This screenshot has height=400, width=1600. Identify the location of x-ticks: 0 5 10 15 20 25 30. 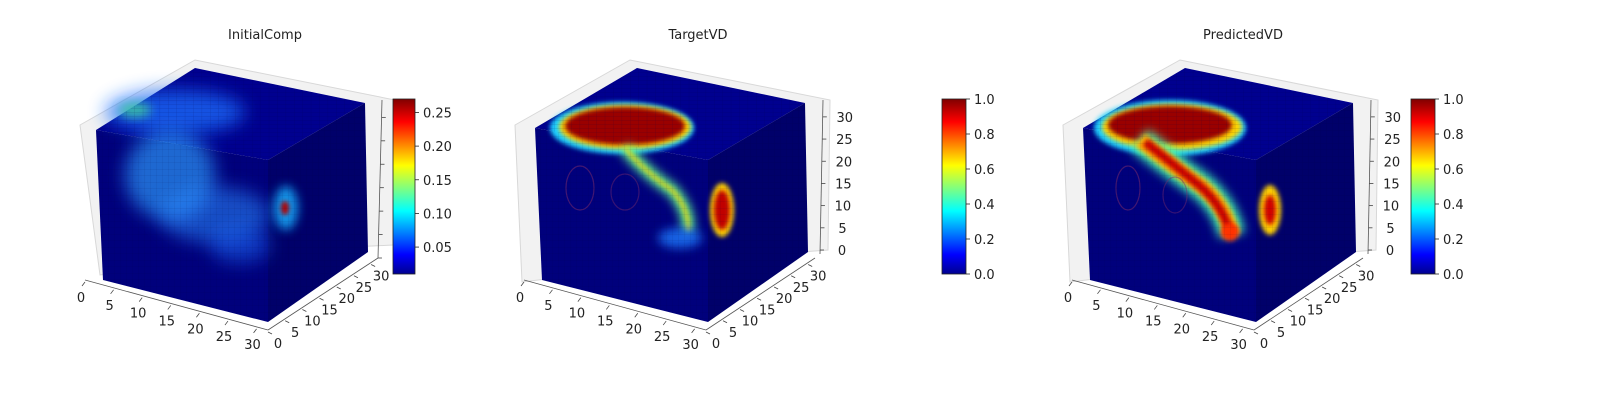
(1155, 317).